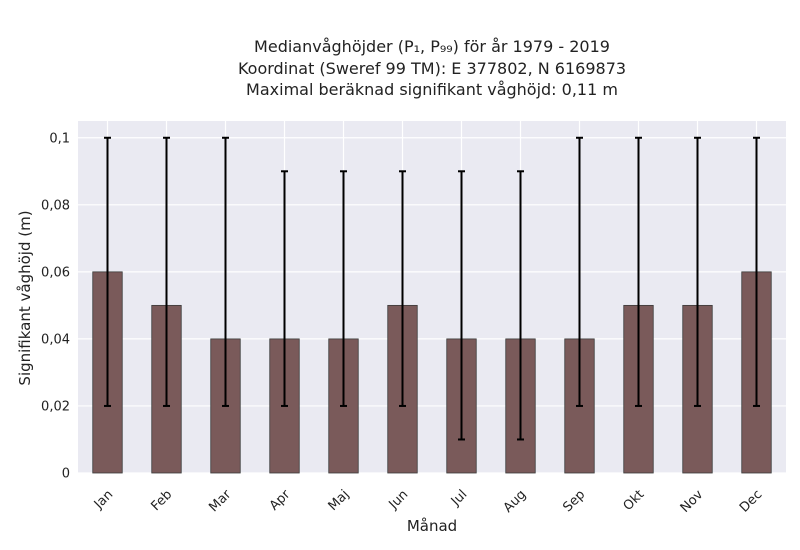 The image size is (800, 550). Describe the element at coordinates (574, 501) in the screenshot. I see `x-tick-label-sep: Sep` at that location.